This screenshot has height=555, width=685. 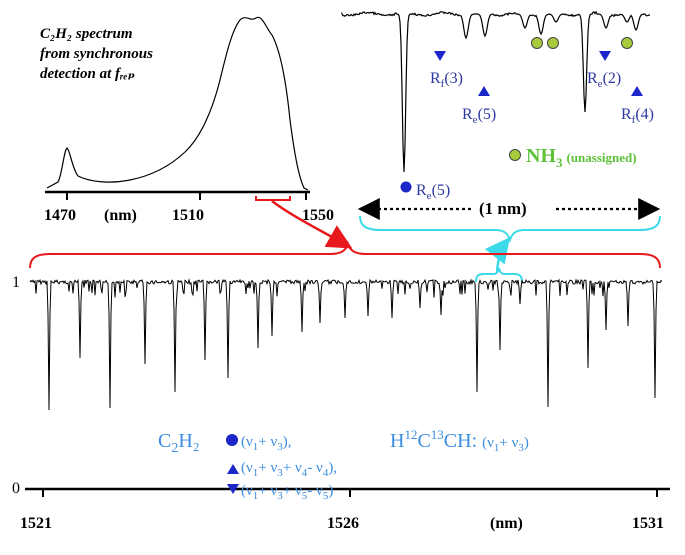 What do you see at coordinates (479, 116) in the screenshot?
I see `label-re5: Re(5)` at bounding box center [479, 116].